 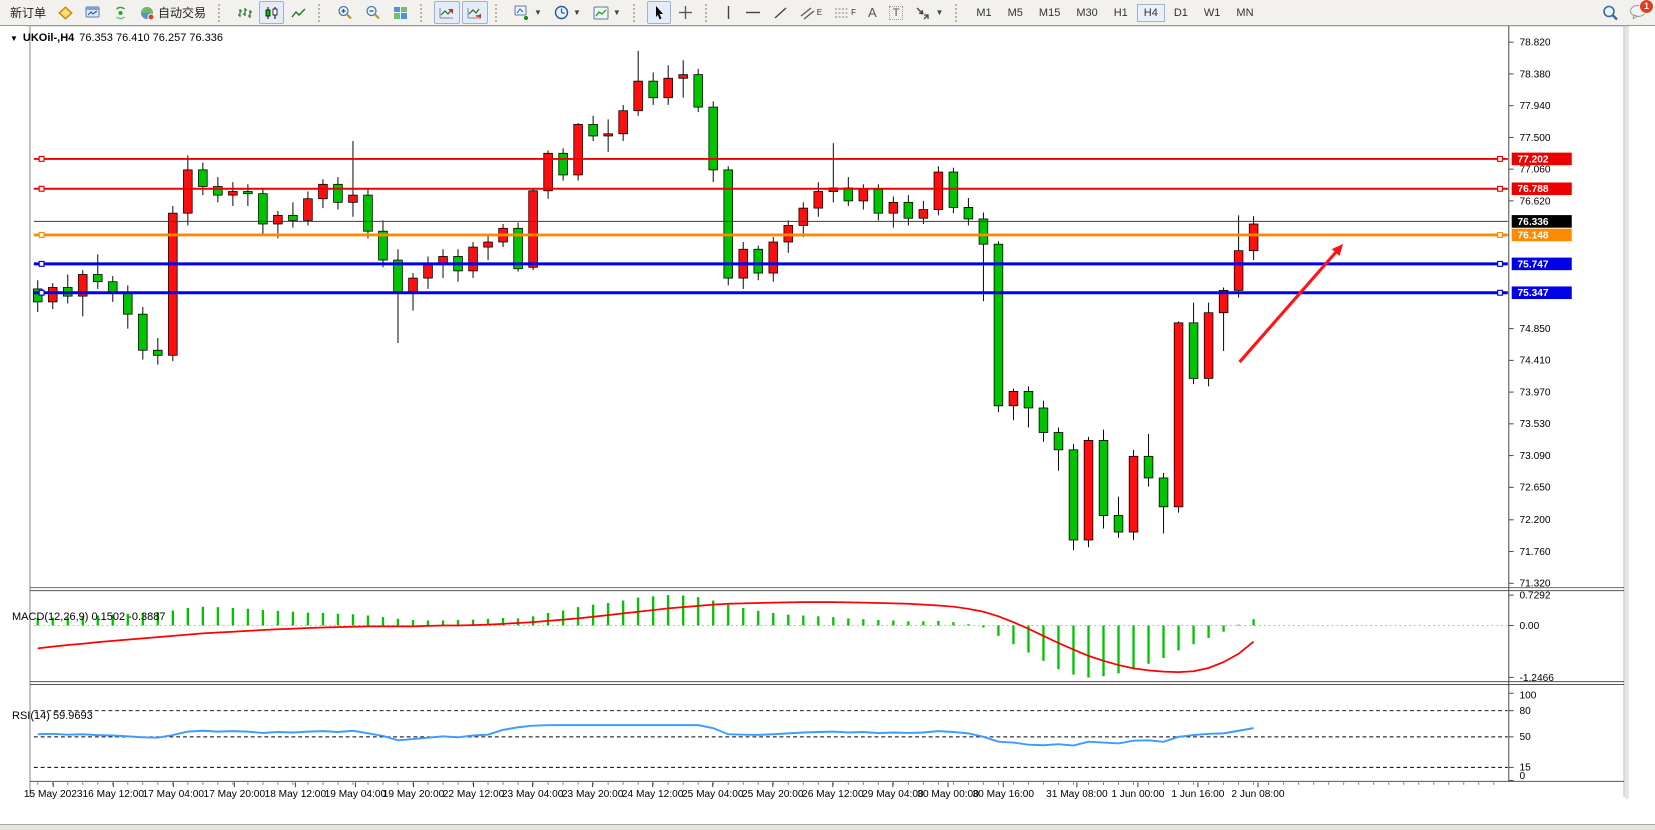 I want to click on macd-histogram, so click(x=645, y=636).